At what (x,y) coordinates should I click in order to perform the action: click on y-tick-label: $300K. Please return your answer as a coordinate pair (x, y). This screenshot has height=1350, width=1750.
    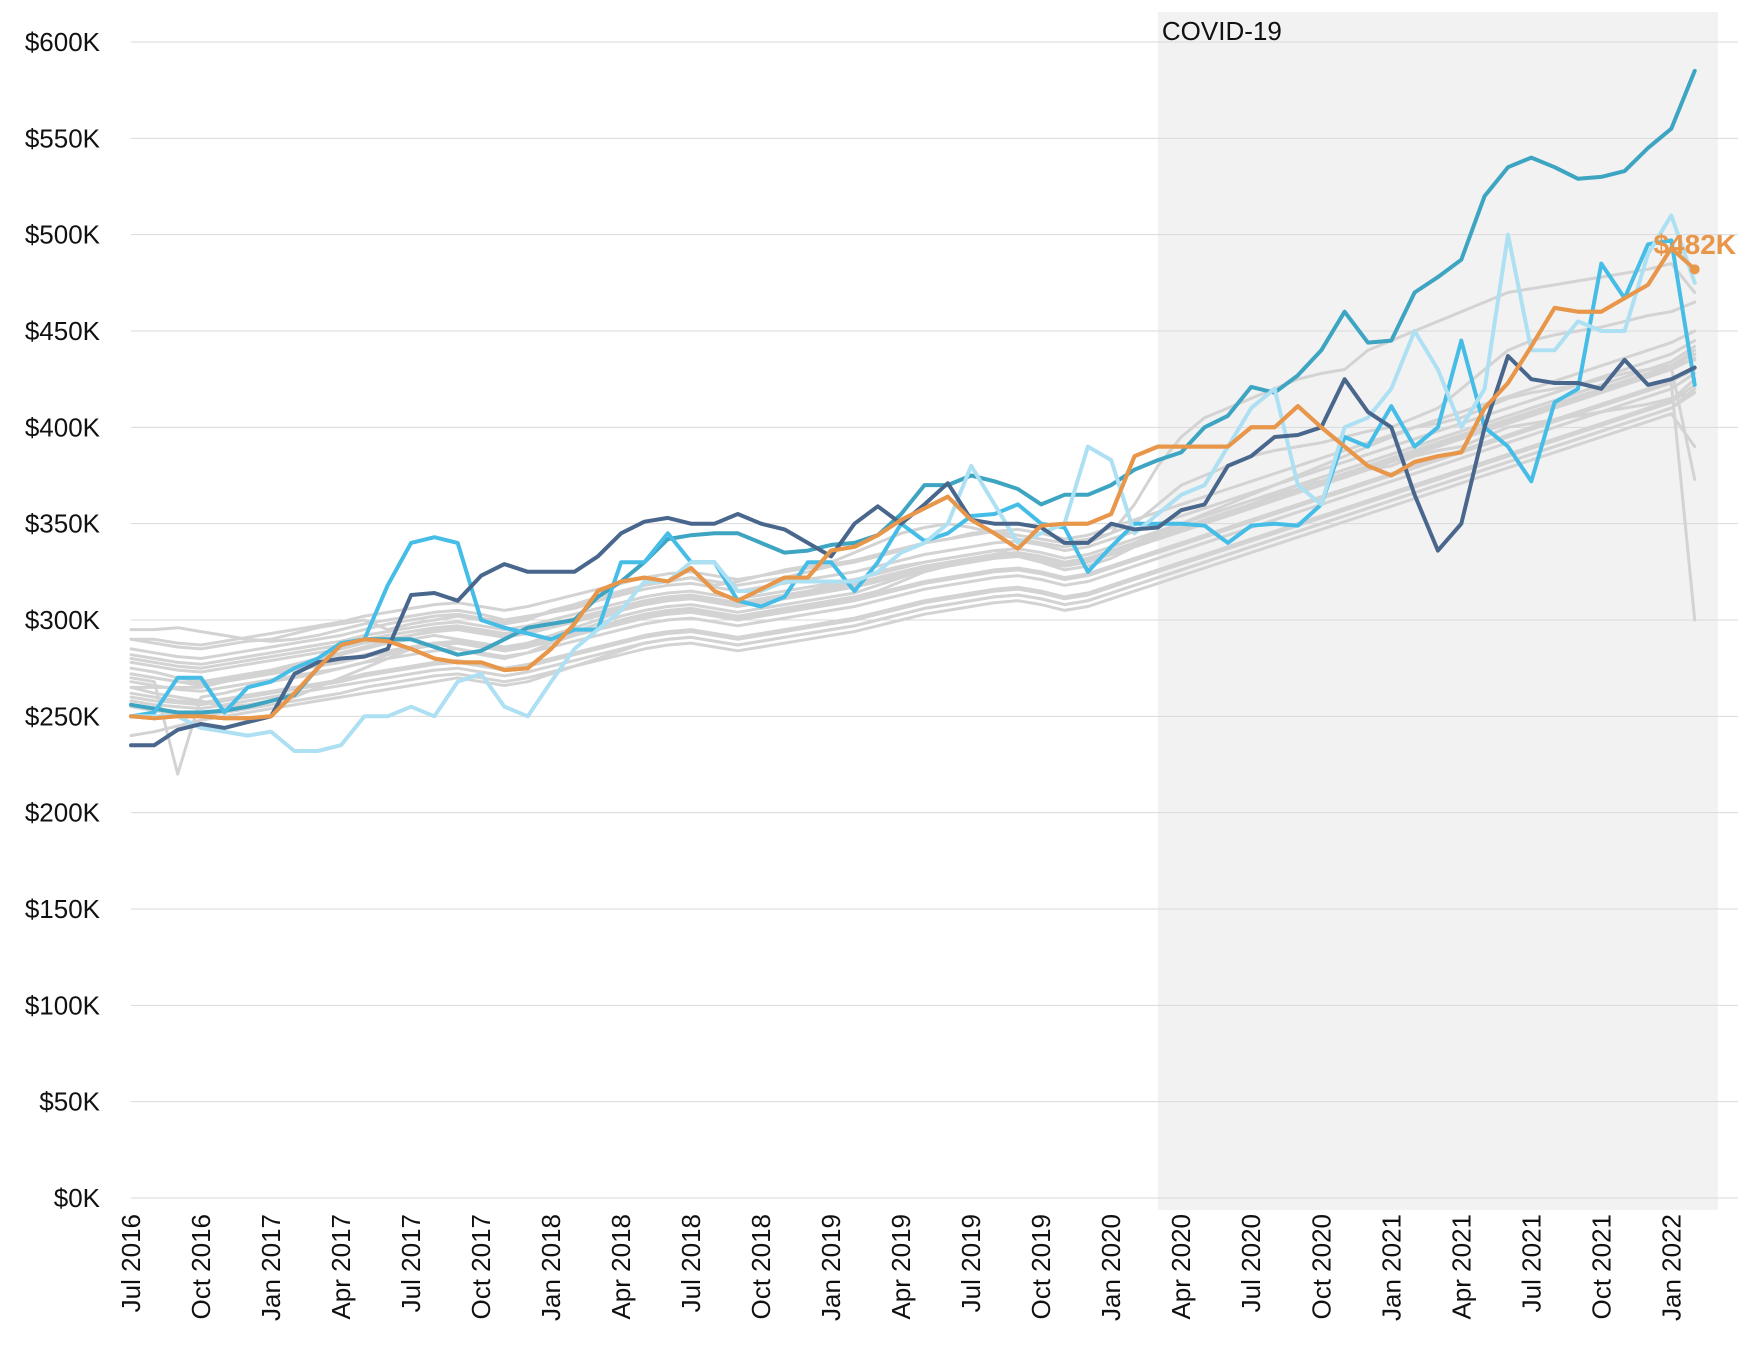
    Looking at the image, I should click on (63, 620).